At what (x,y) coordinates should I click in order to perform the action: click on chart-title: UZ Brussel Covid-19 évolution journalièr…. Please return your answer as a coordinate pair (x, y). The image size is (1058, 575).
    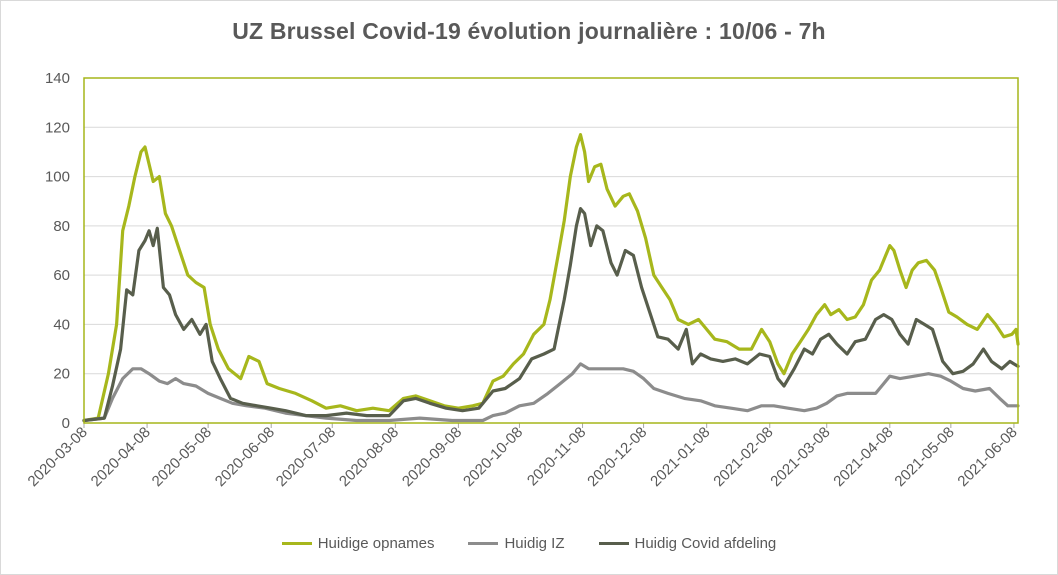
    Looking at the image, I should click on (529, 31).